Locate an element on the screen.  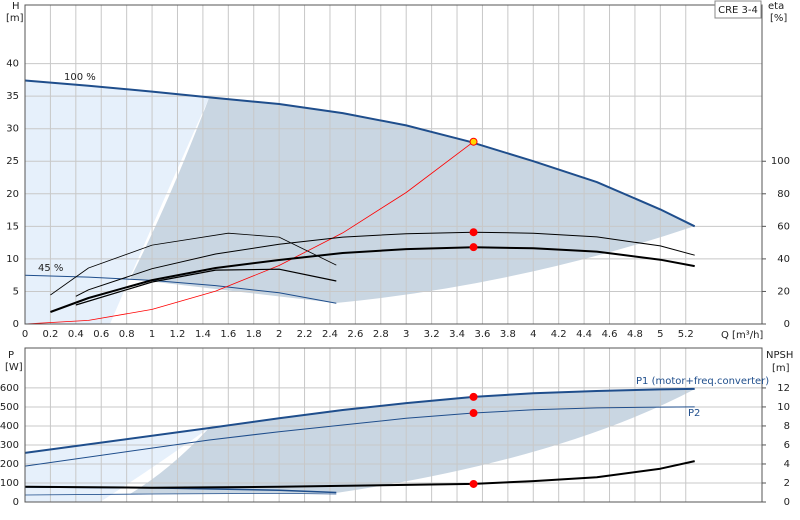
y-tick-label: 100 is located at coordinates (9, 483).